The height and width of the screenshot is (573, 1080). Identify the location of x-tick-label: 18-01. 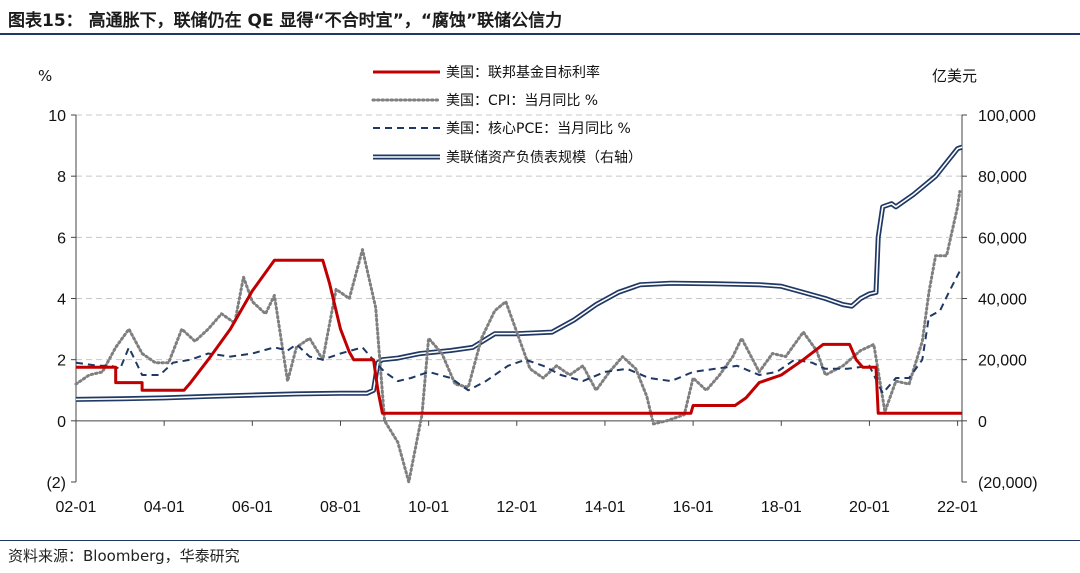
(781, 507).